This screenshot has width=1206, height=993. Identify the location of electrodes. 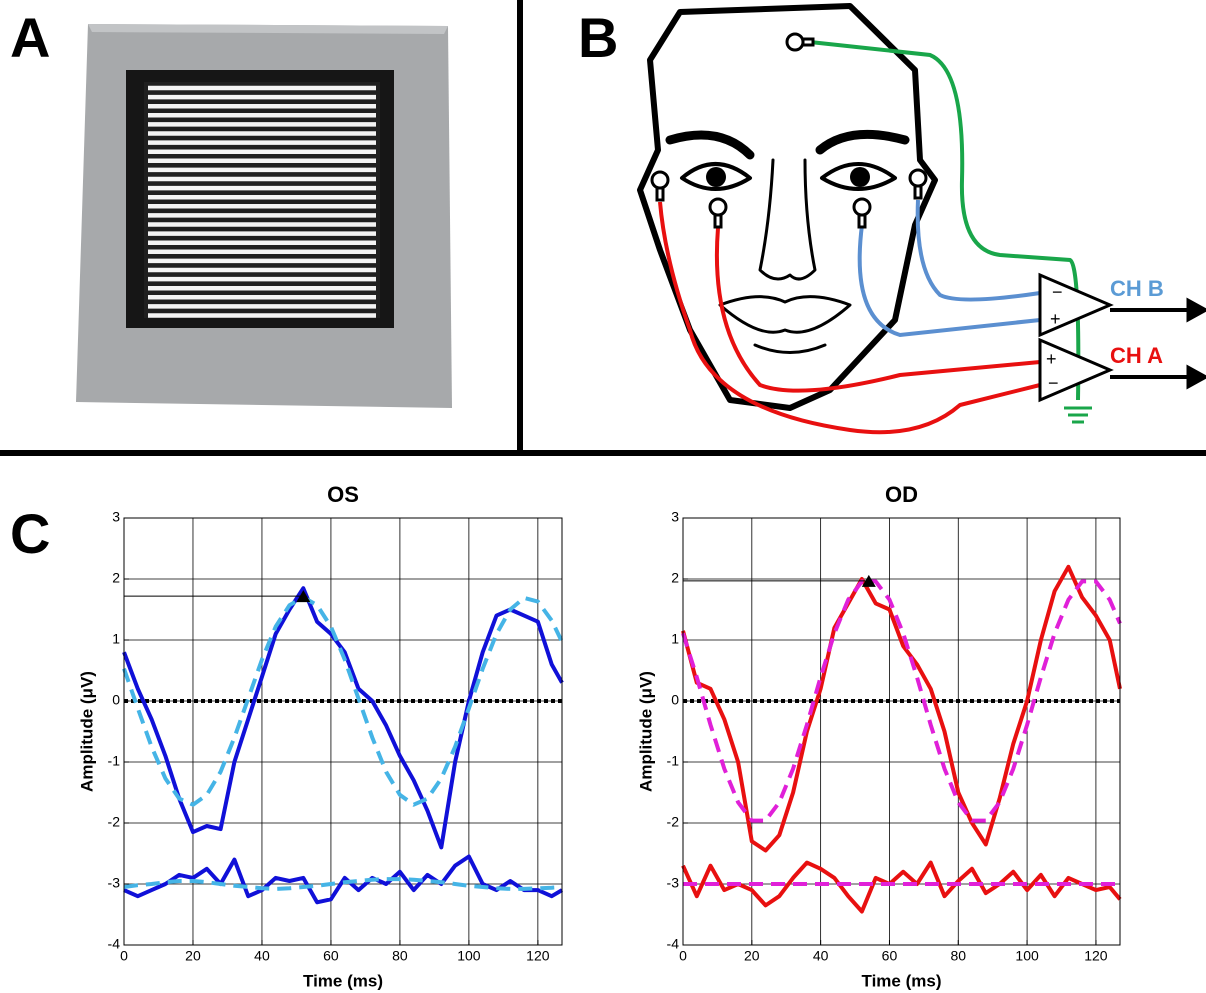
(789, 130).